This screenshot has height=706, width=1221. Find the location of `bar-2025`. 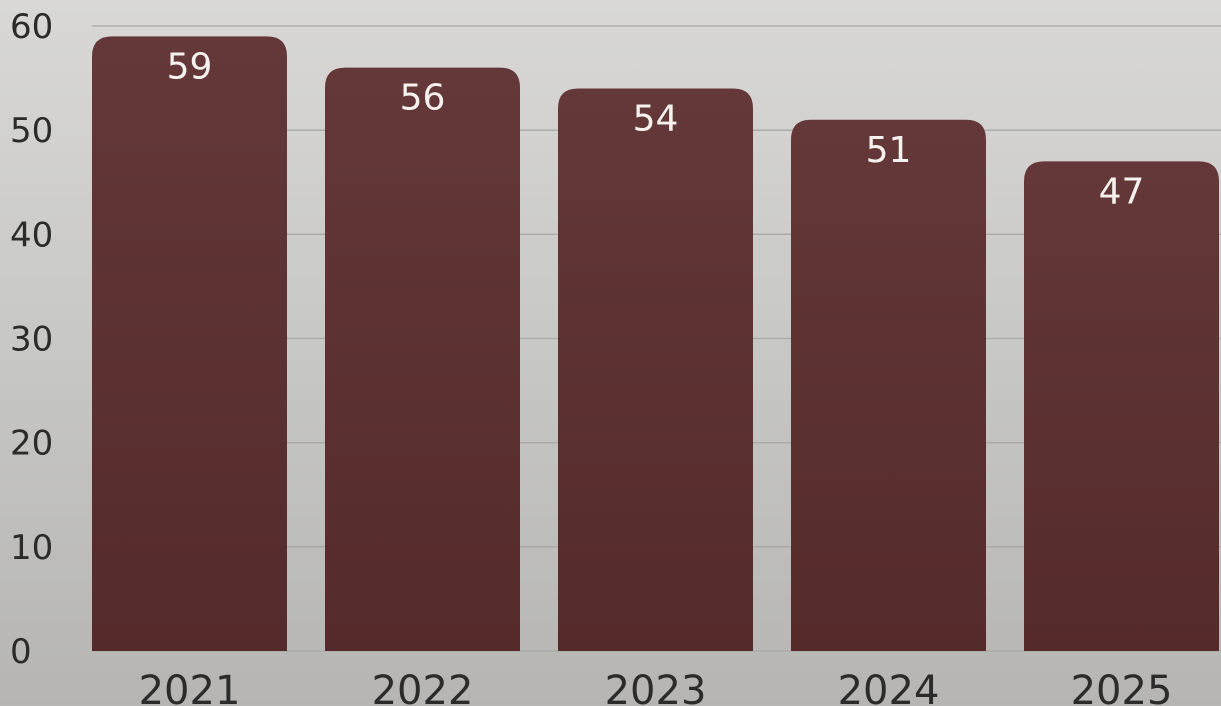

bar-2025 is located at coordinates (1121, 406).